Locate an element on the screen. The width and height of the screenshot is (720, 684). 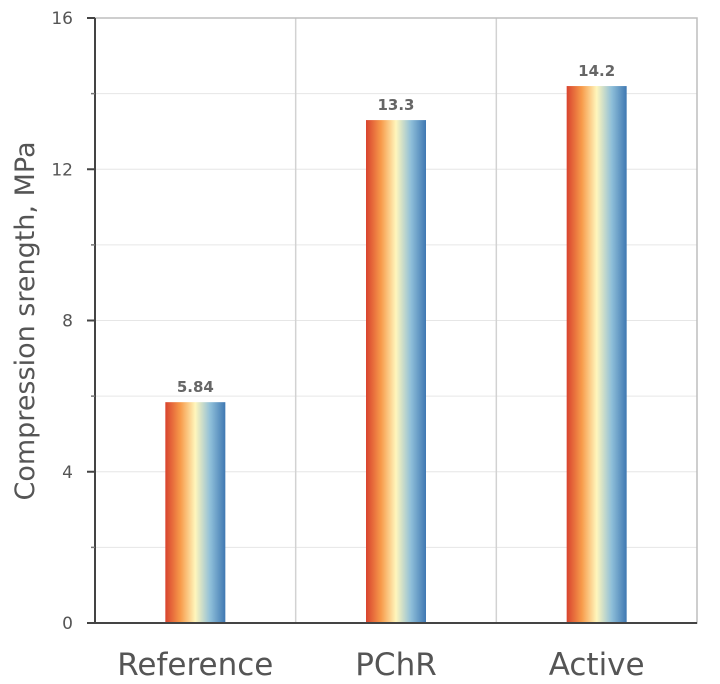
data-label: 14.2 is located at coordinates (596, 71).